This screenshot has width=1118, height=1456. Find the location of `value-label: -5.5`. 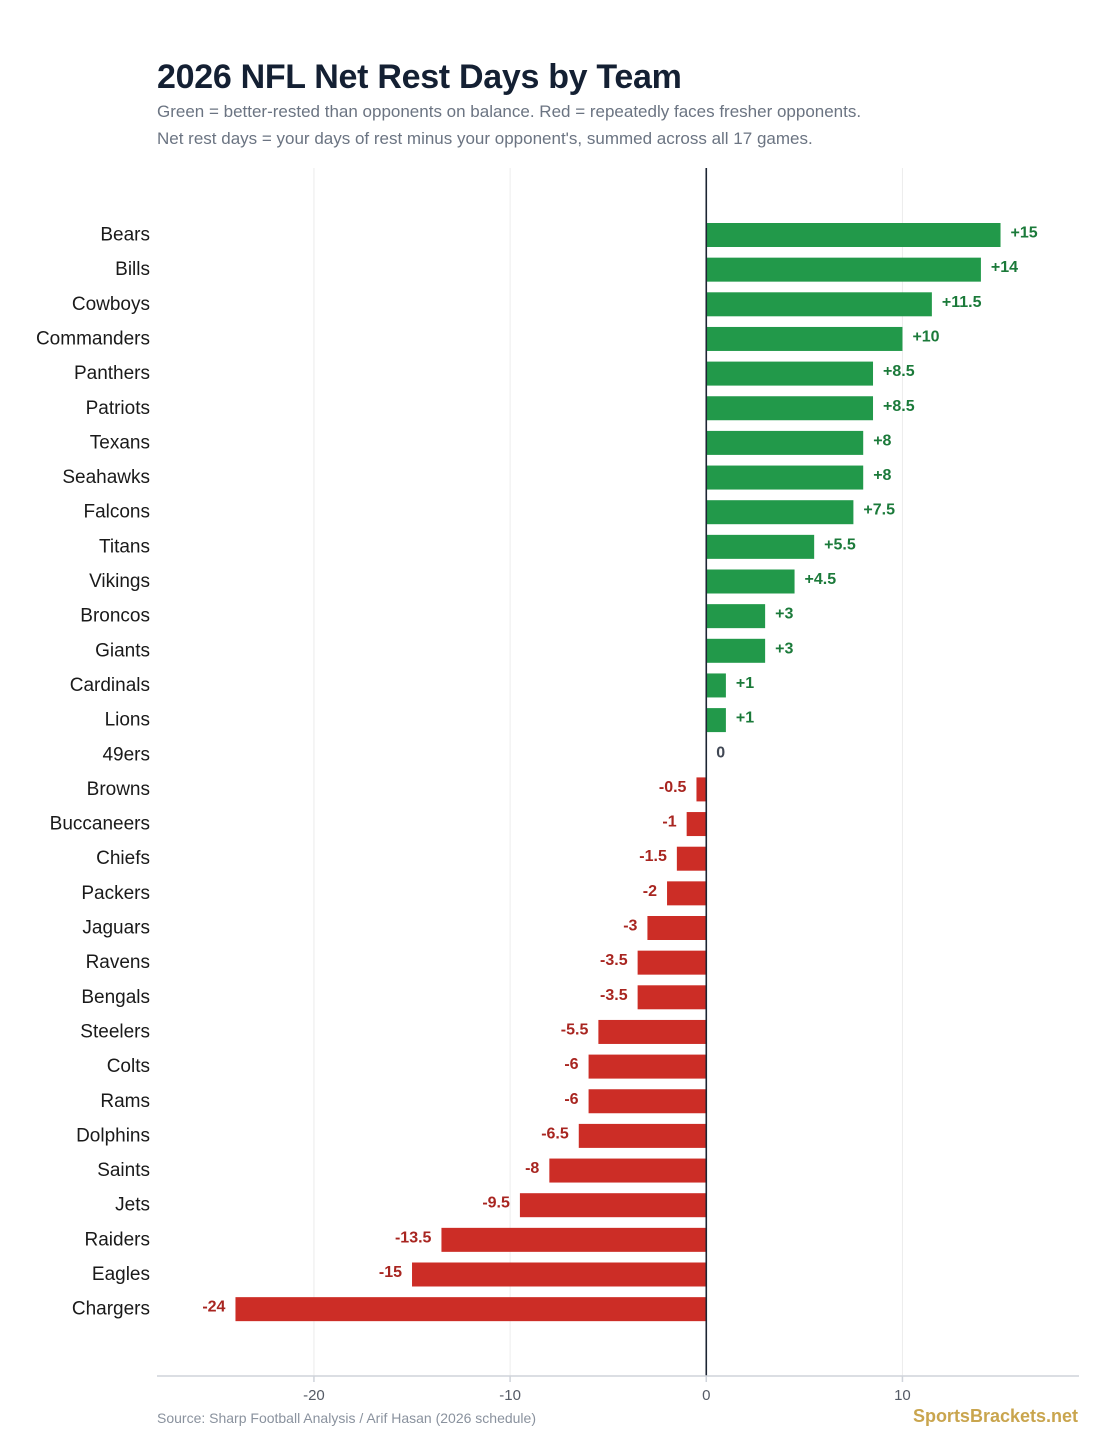

value-label: -5.5 is located at coordinates (575, 1029).